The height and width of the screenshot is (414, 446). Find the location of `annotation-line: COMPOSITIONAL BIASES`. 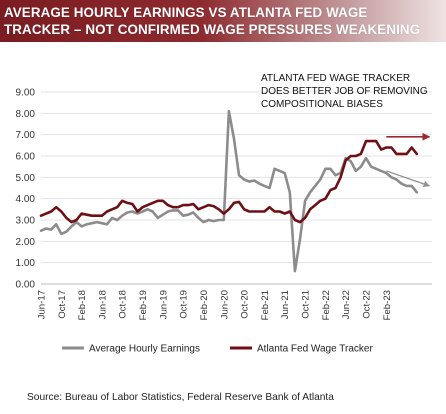

annotation-line: COMPOSITIONAL BIASES is located at coordinates (322, 104).